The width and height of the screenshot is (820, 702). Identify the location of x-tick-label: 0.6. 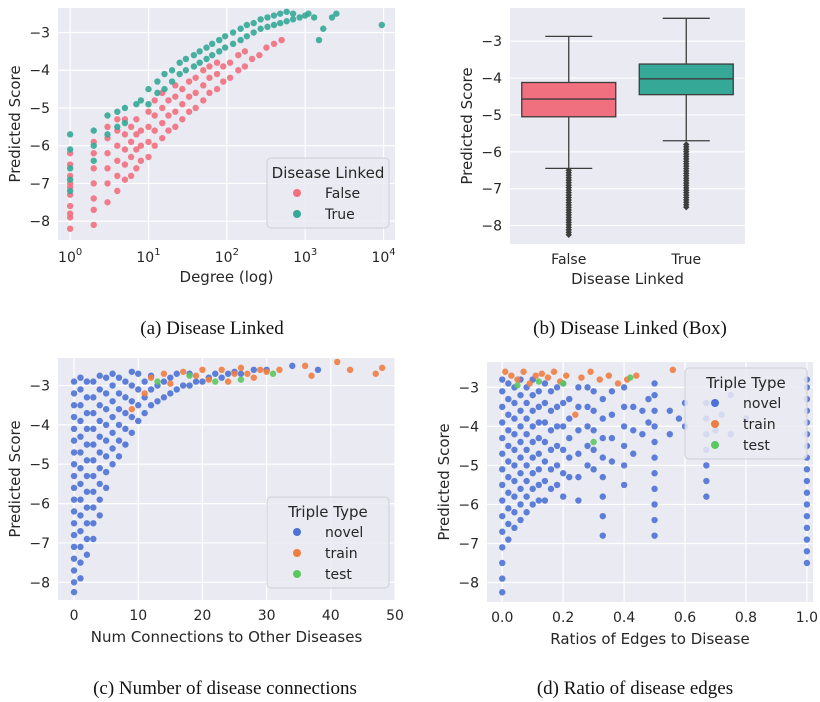
(685, 618).